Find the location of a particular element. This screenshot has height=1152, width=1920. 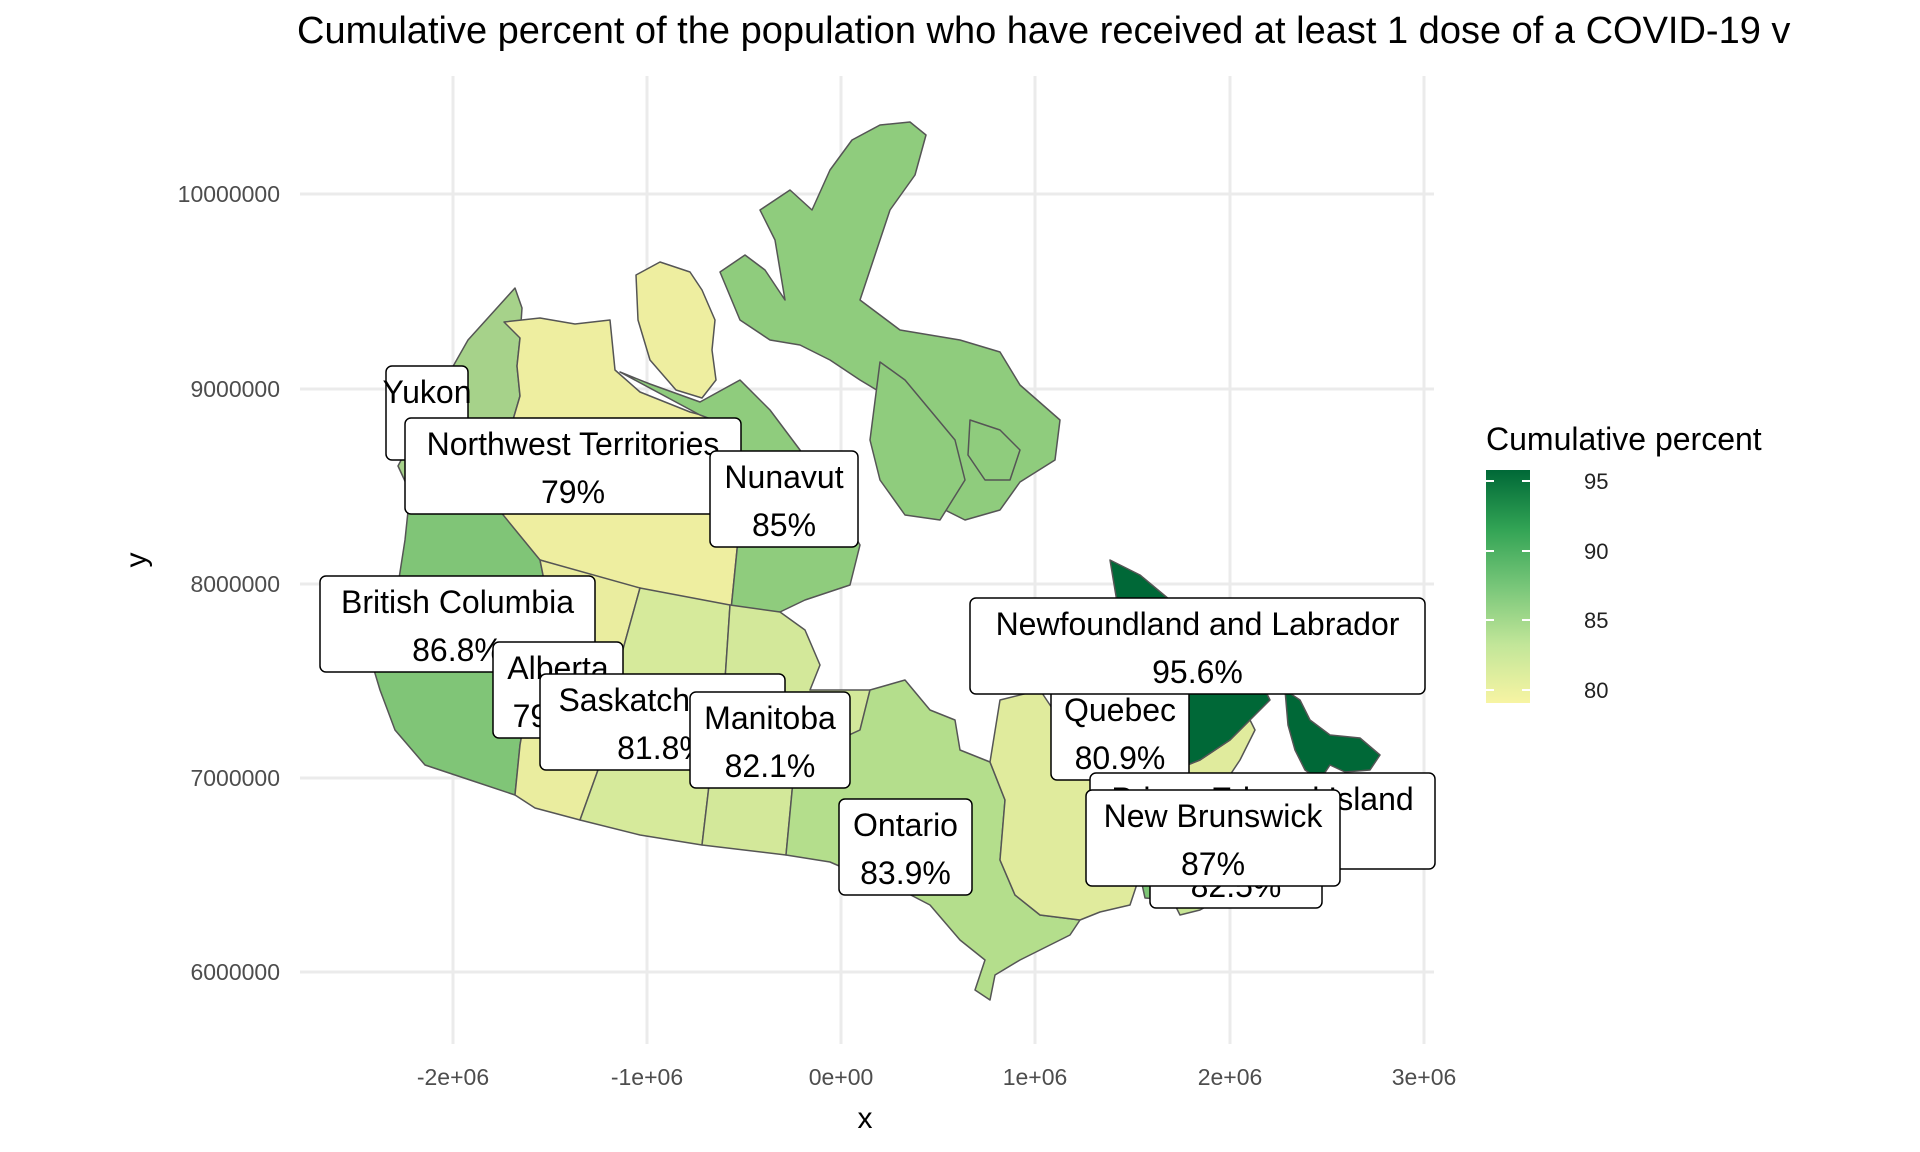

region-name-label: Newfoundland and Labrador is located at coordinates (1198, 624).